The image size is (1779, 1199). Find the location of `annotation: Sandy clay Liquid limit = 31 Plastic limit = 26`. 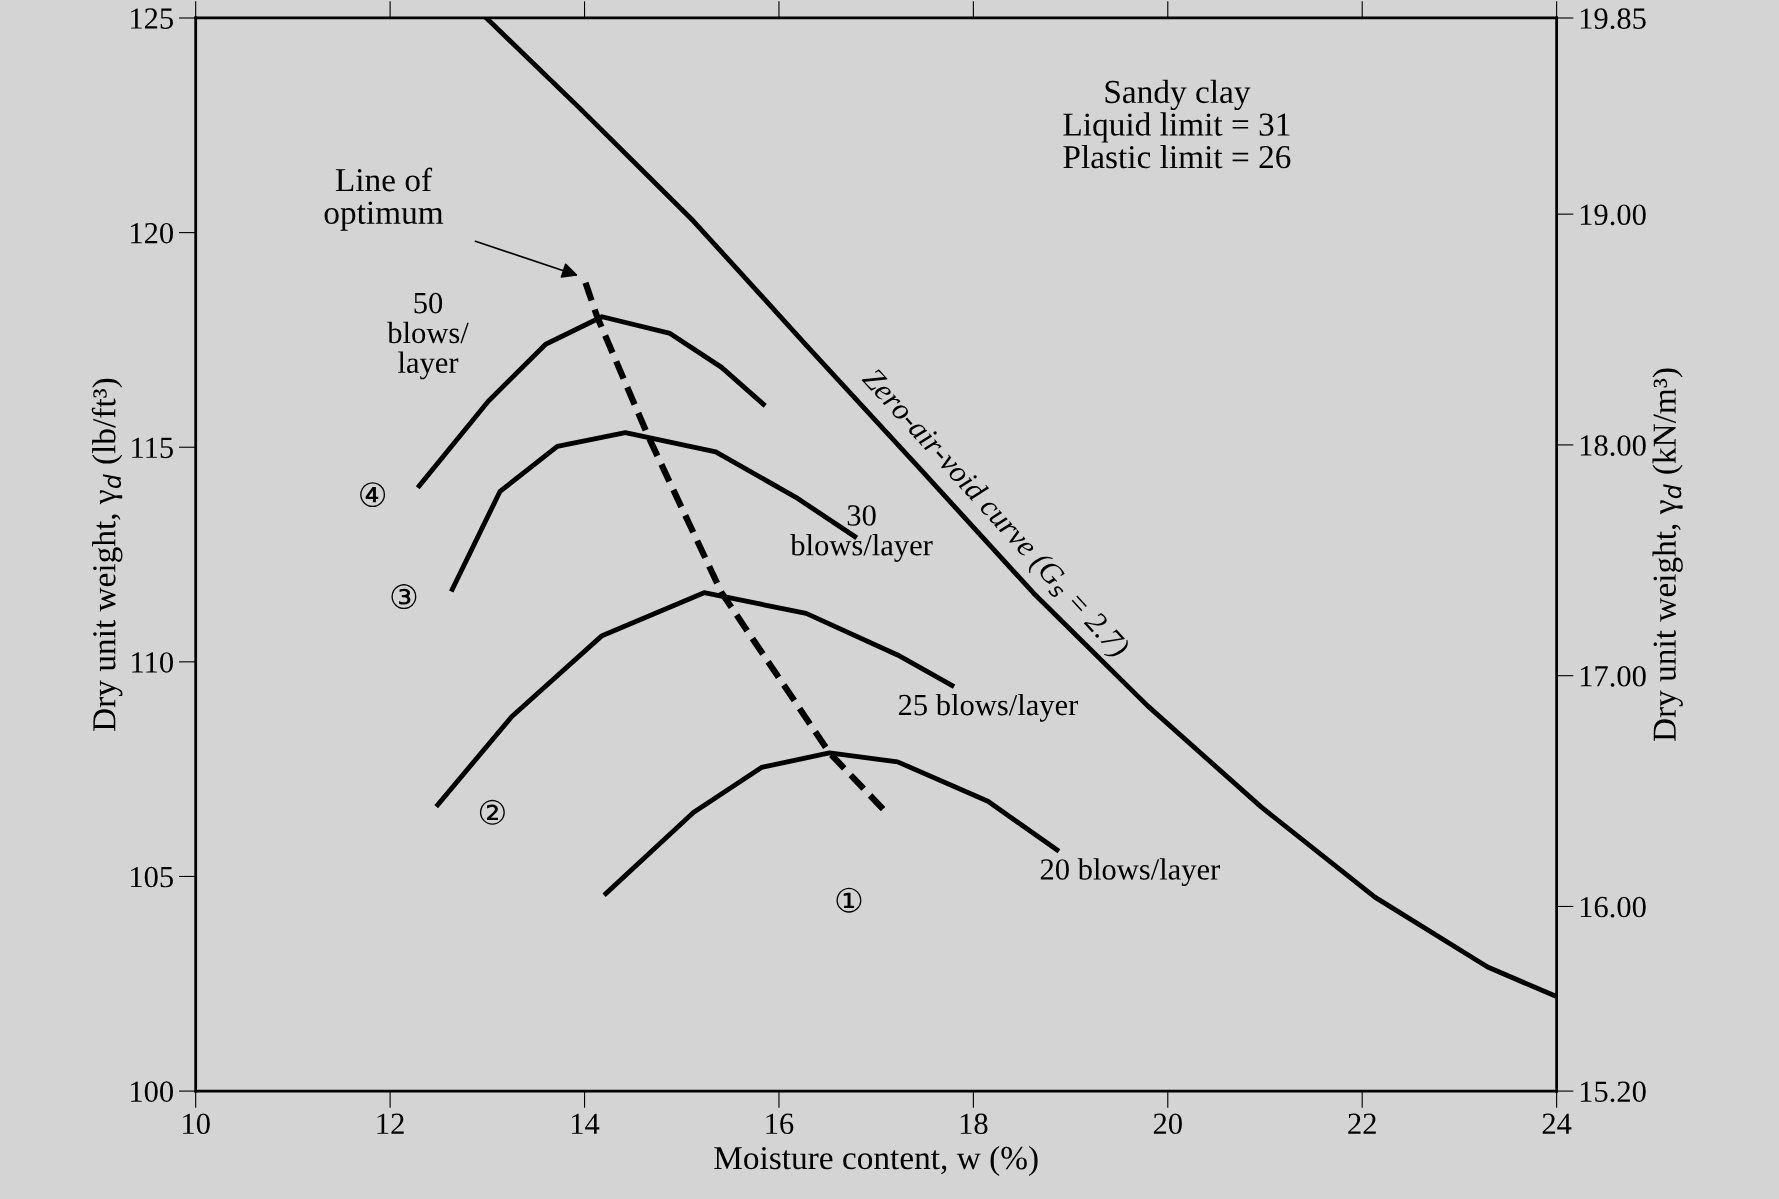

annotation: Sandy clay Liquid limit = 31 Plastic limit = 26 is located at coordinates (1177, 124).